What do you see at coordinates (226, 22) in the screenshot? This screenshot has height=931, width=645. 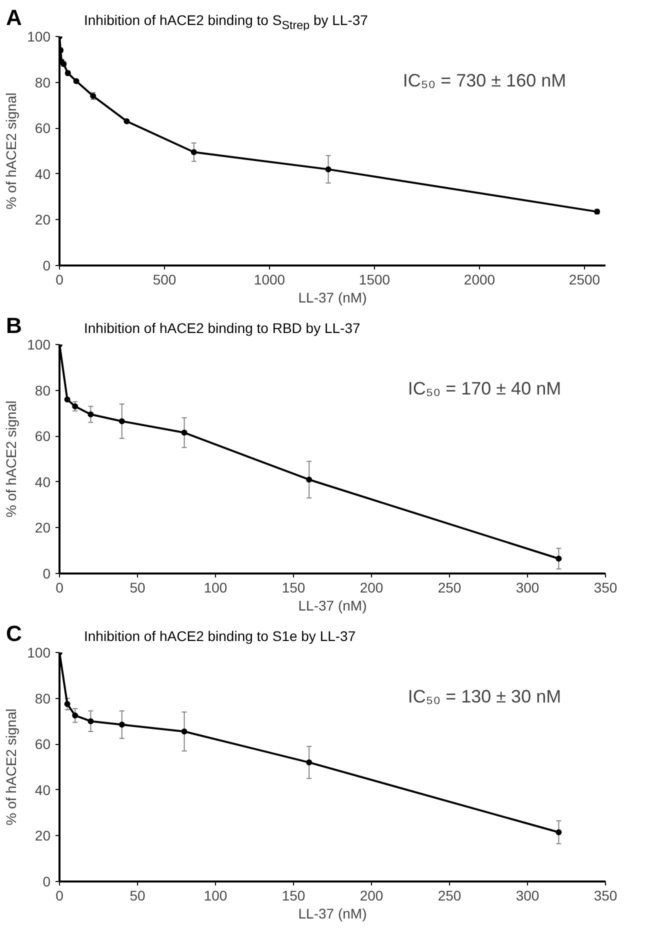 I see `chart-title: Inhibition of hACE2 binding to S$_{Strep}$ by LL-37` at bounding box center [226, 22].